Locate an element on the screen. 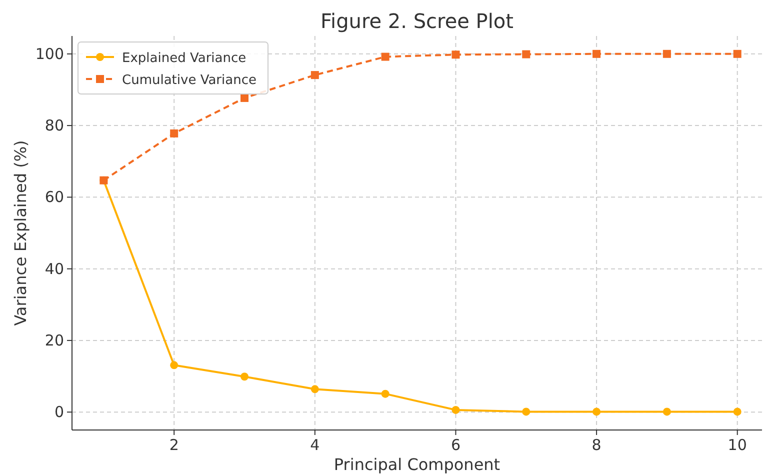 This screenshot has height=476, width=763. chart-title: Figure 2. Scree Plot is located at coordinates (417, 21).